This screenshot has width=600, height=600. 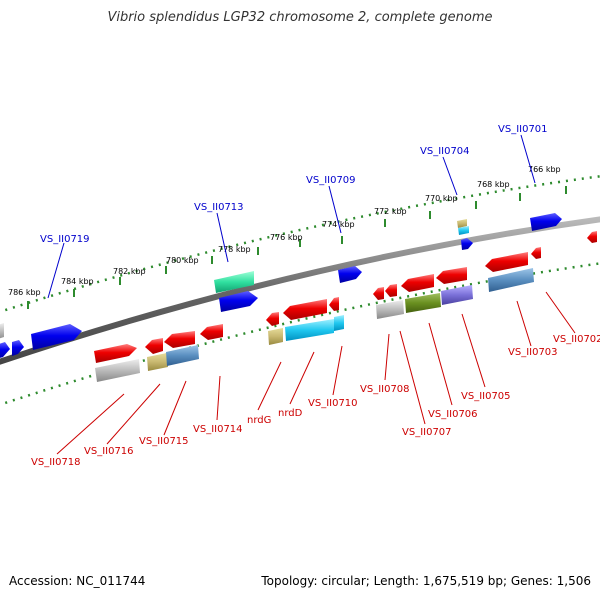 I want to click on gene-label: VS_II0714, so click(x=218, y=429).